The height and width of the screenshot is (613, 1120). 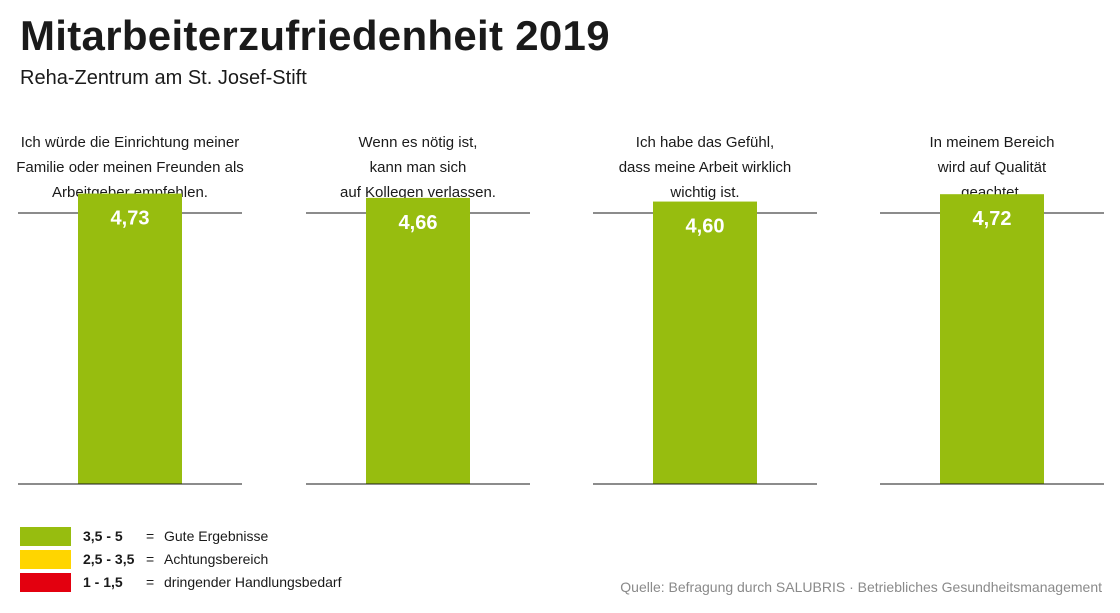 I want to click on legend-range: 2,5 - 3,5, so click(x=109, y=559).